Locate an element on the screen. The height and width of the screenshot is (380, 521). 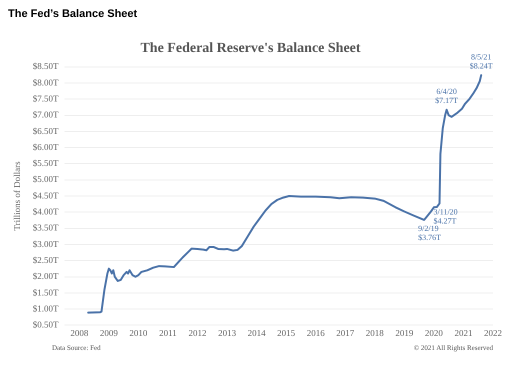
y-tick-label: $1.50T is located at coordinates (46, 292).